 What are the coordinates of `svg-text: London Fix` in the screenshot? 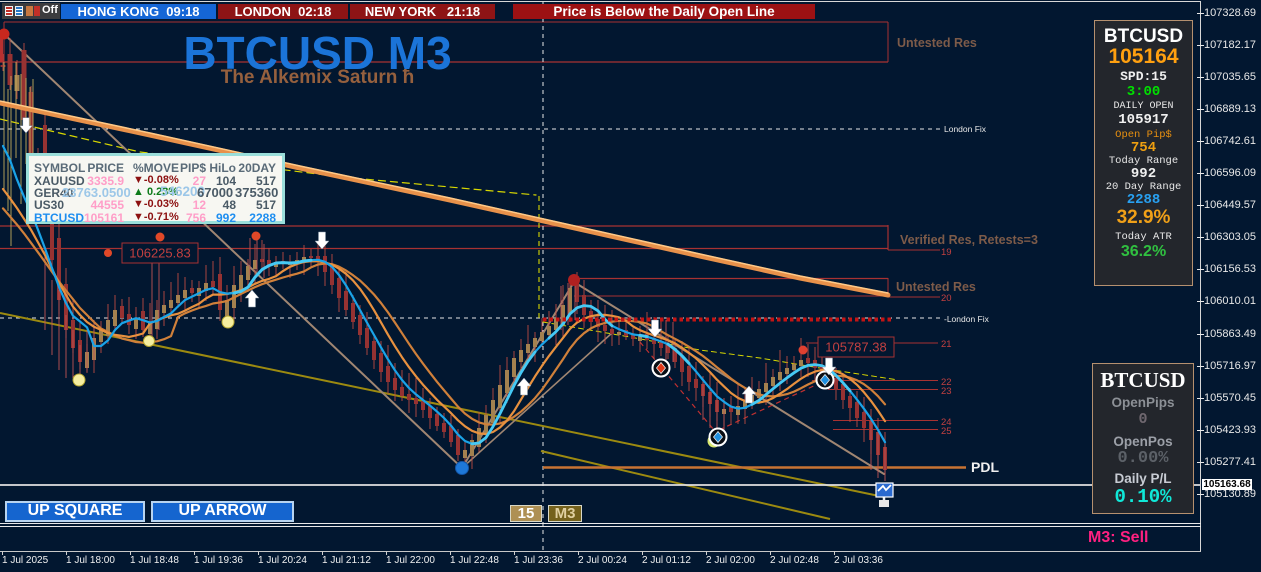 It's located at (965, 129).